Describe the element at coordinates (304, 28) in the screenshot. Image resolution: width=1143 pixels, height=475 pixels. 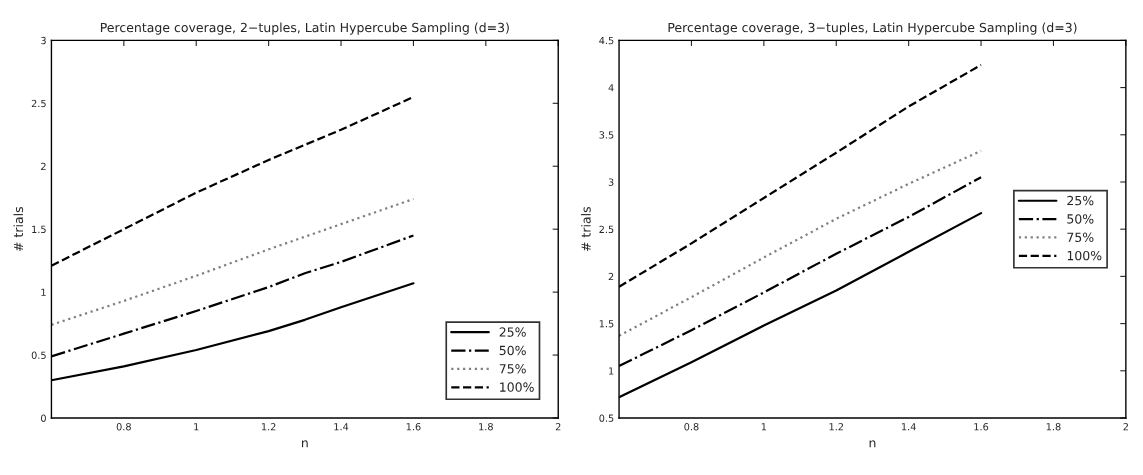
I see `chart-title: Percentage coverage, 2−tuples, Latin Hypercube Sampling (d=3)` at that location.